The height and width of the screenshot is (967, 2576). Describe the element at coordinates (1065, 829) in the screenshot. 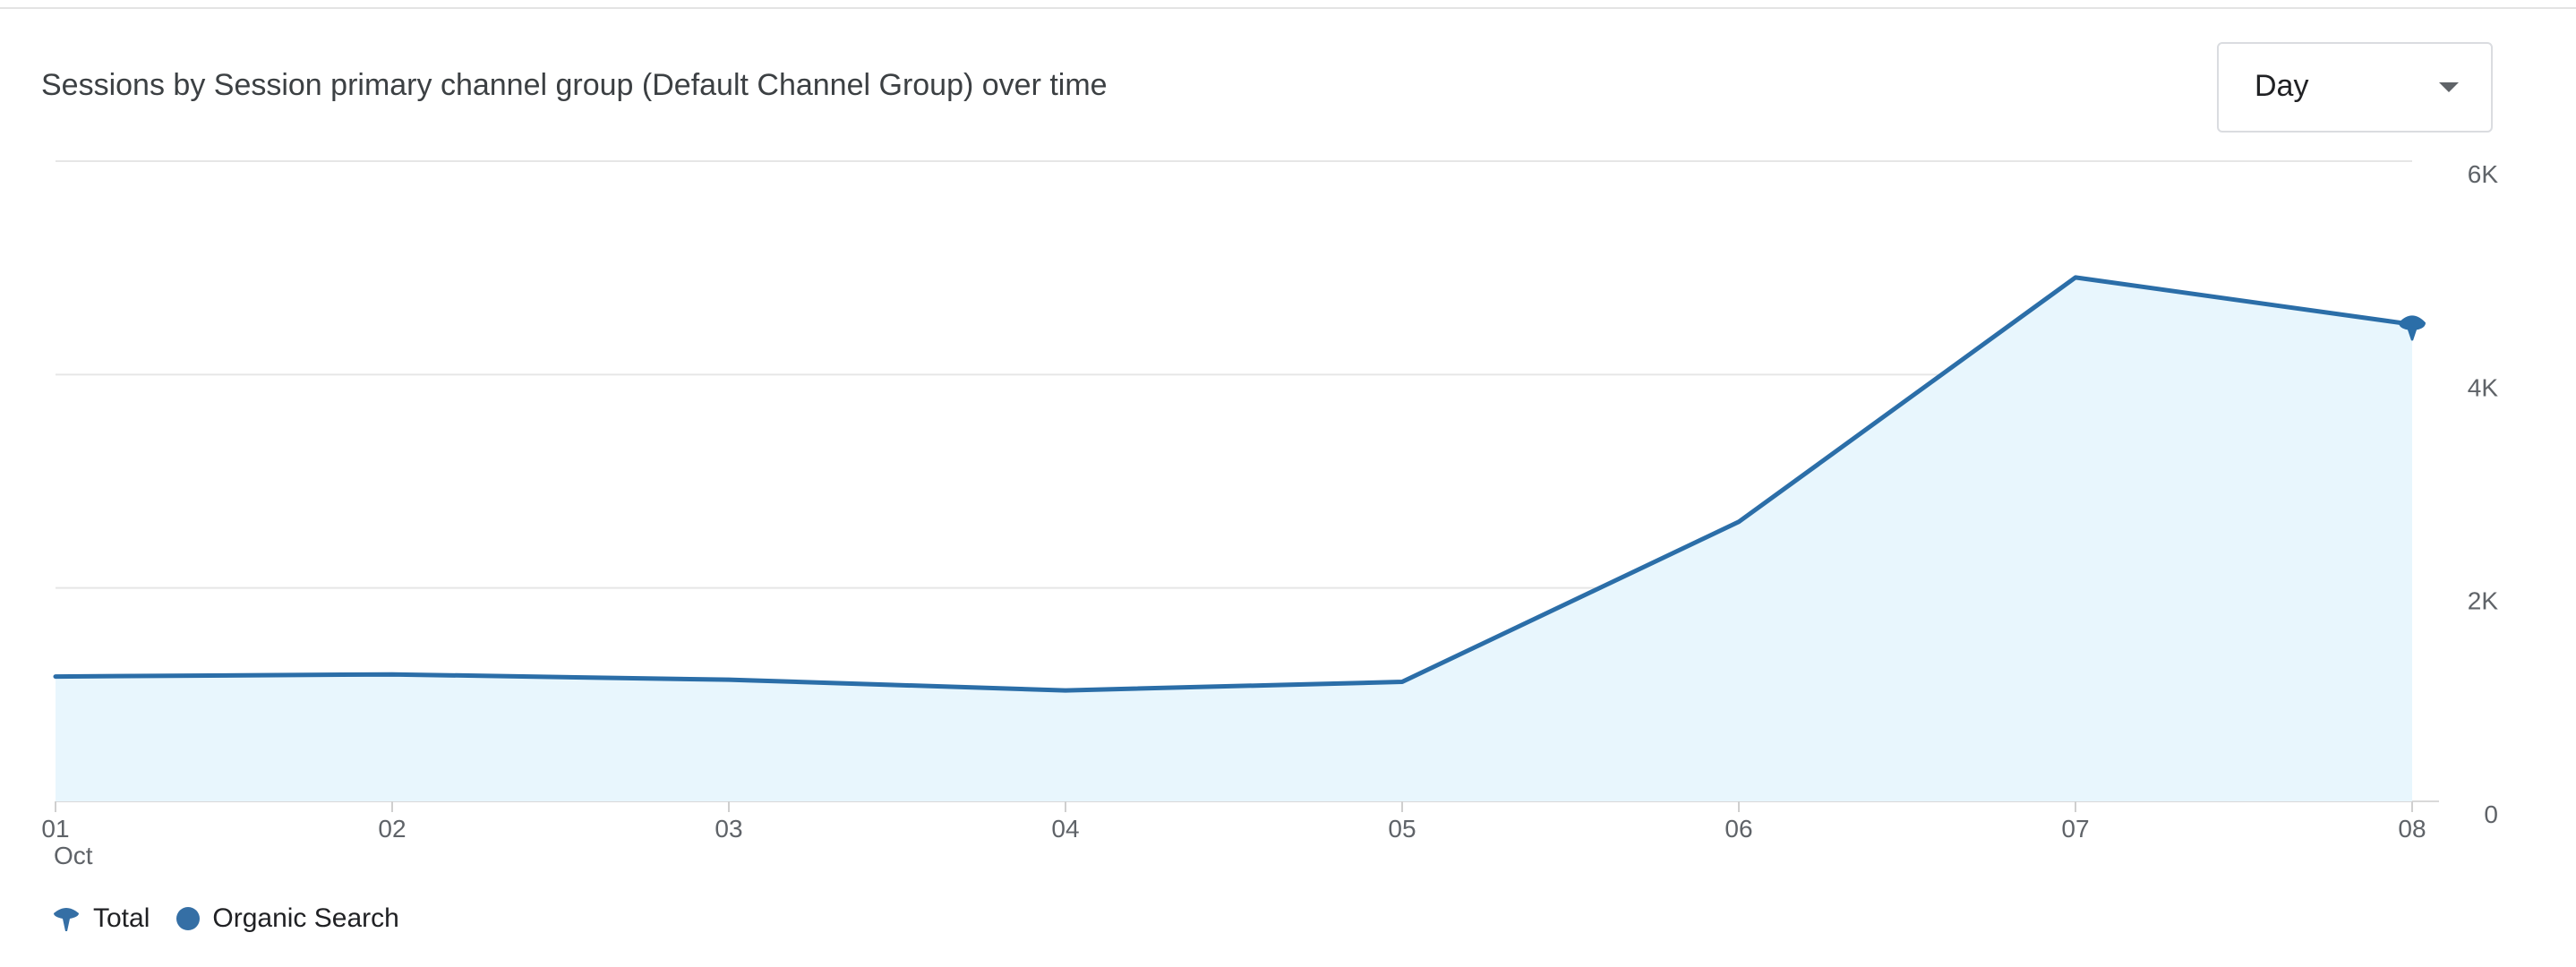

I see `x-tick-label-04: 04` at that location.